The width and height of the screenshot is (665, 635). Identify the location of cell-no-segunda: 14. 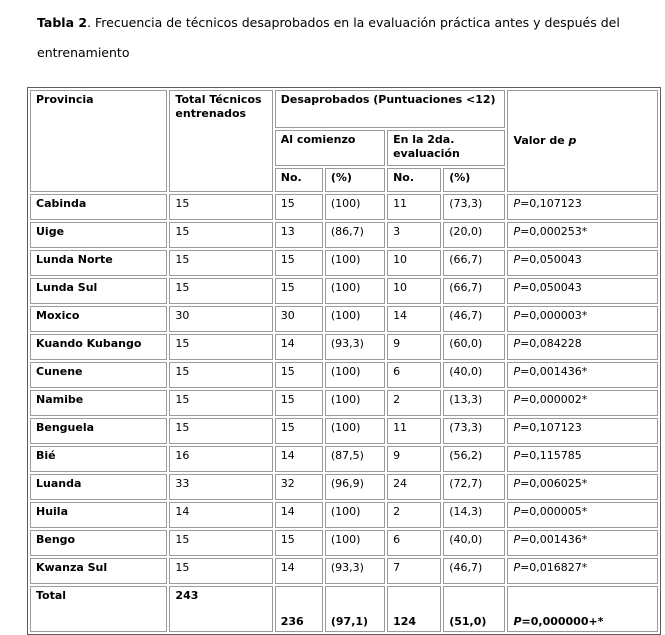
(414, 319).